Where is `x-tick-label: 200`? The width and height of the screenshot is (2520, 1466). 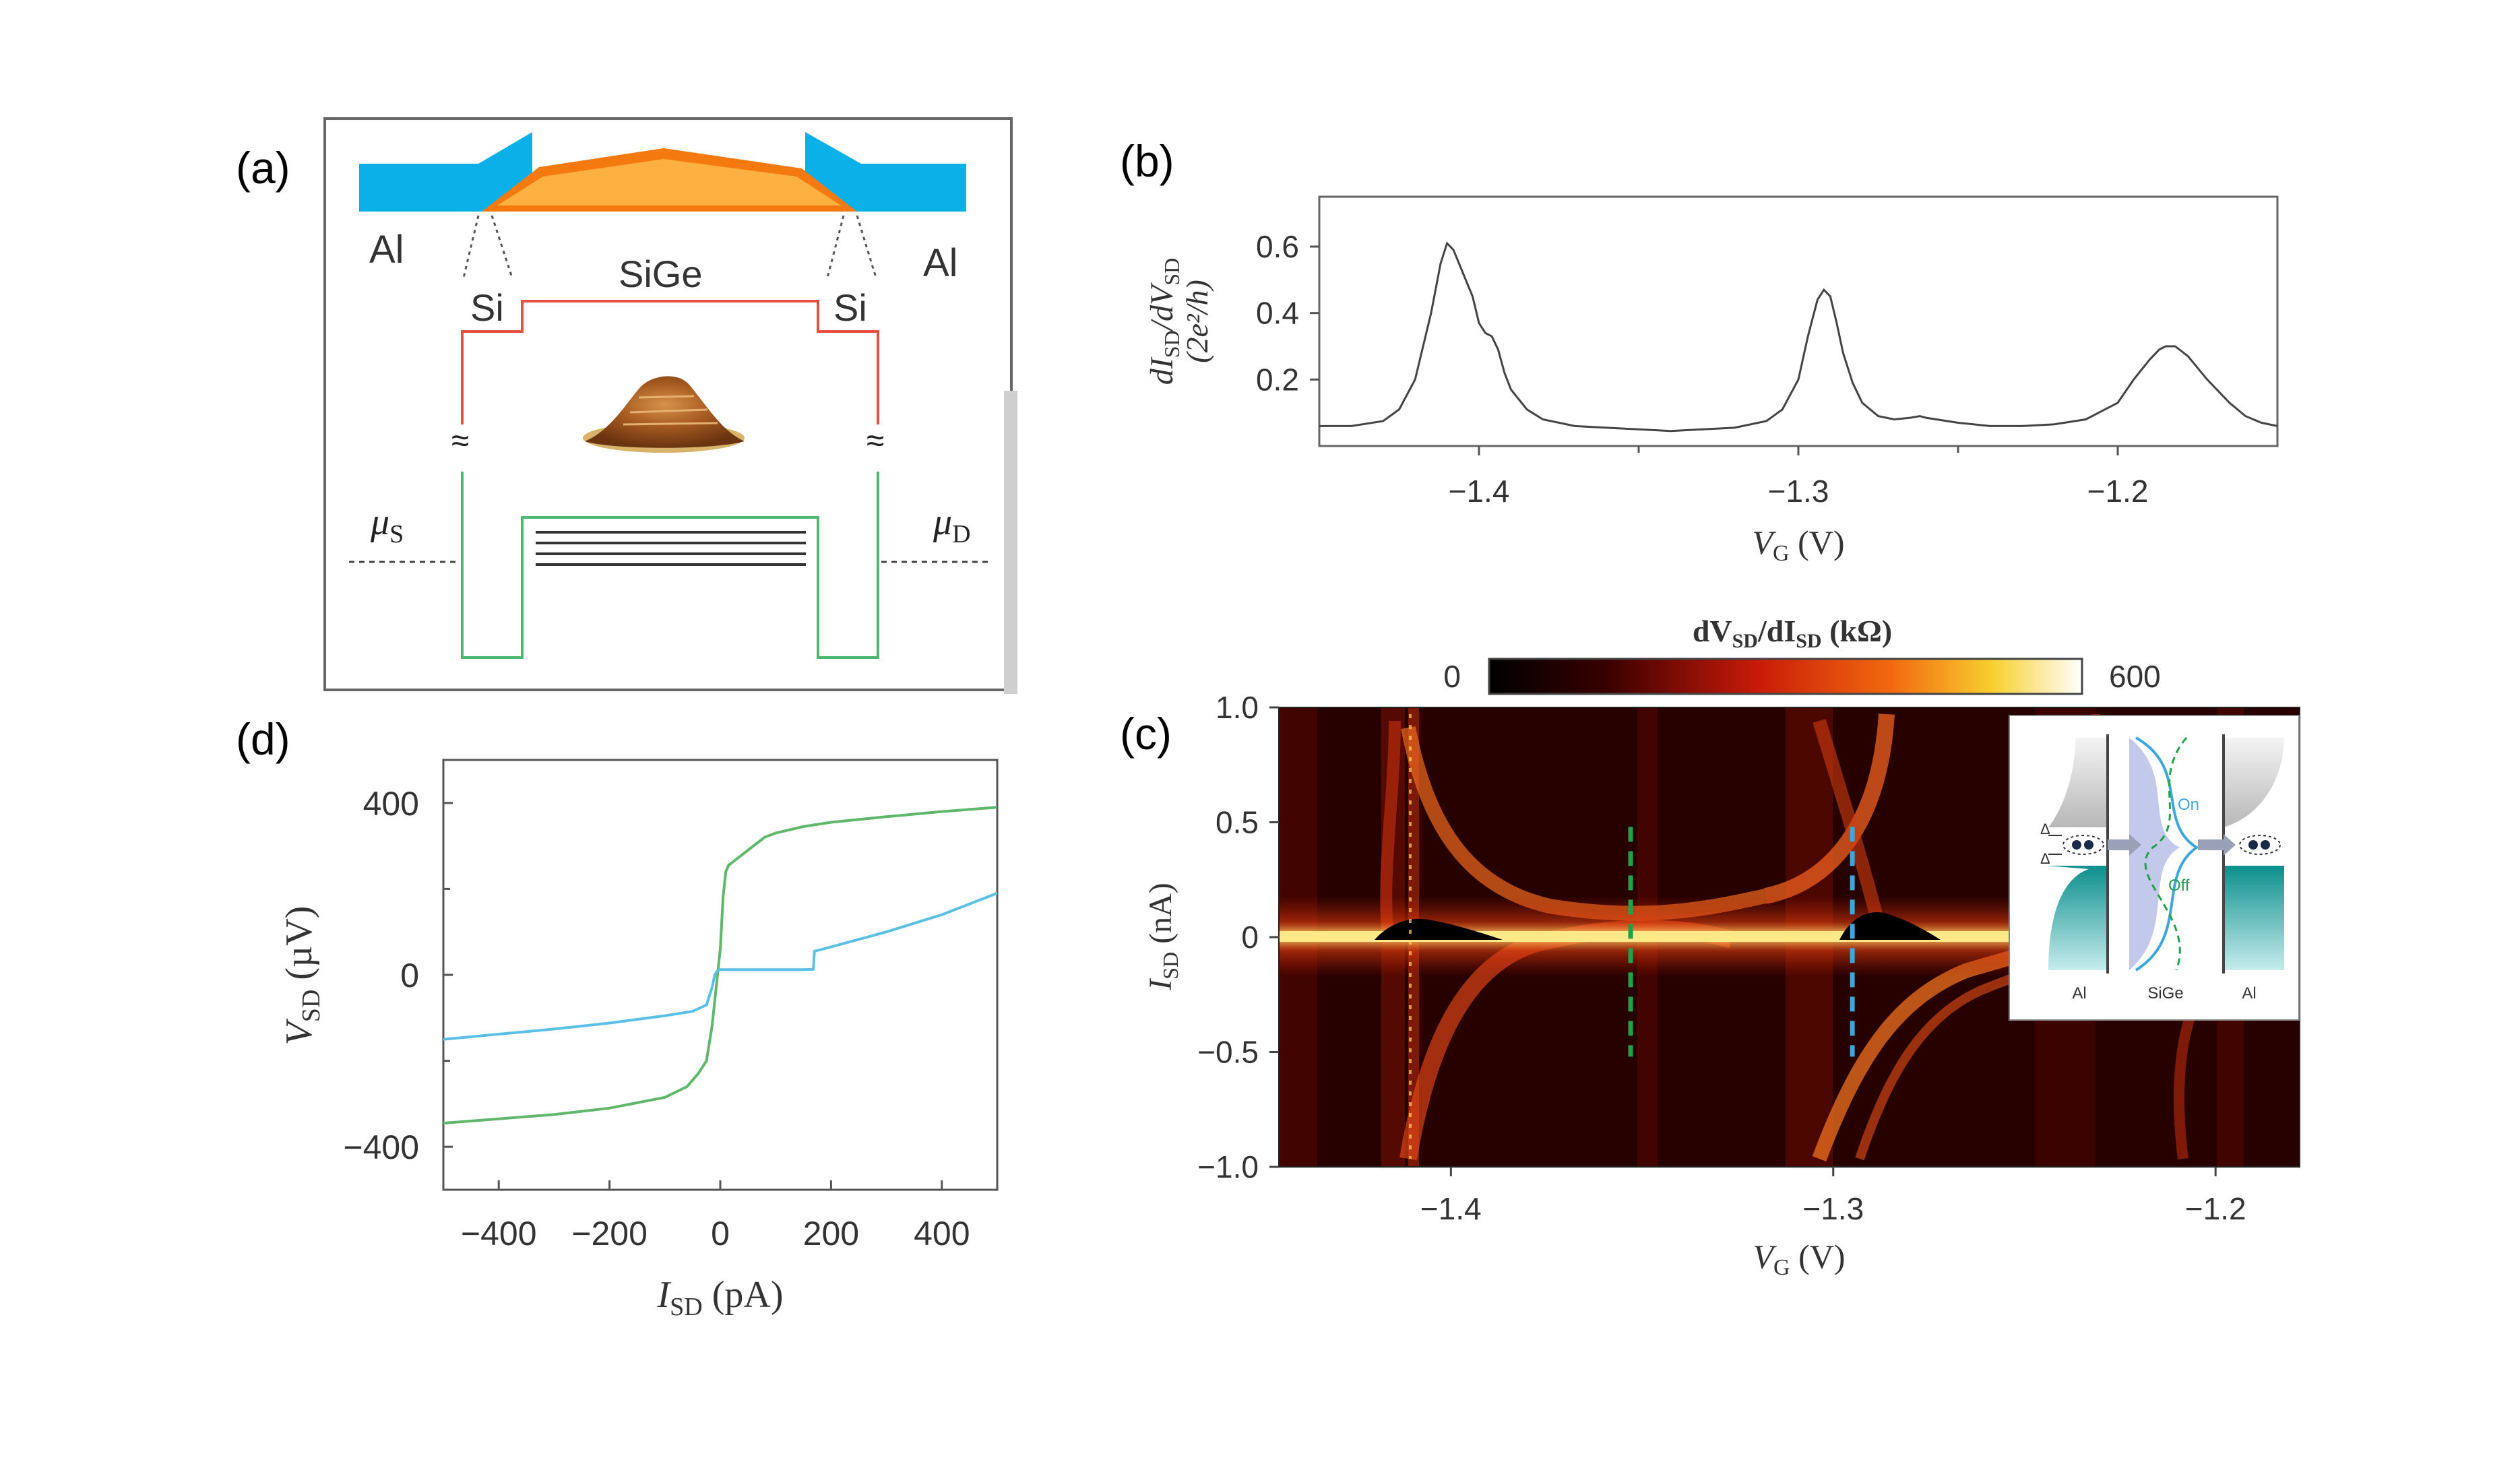 x-tick-label: 200 is located at coordinates (831, 1233).